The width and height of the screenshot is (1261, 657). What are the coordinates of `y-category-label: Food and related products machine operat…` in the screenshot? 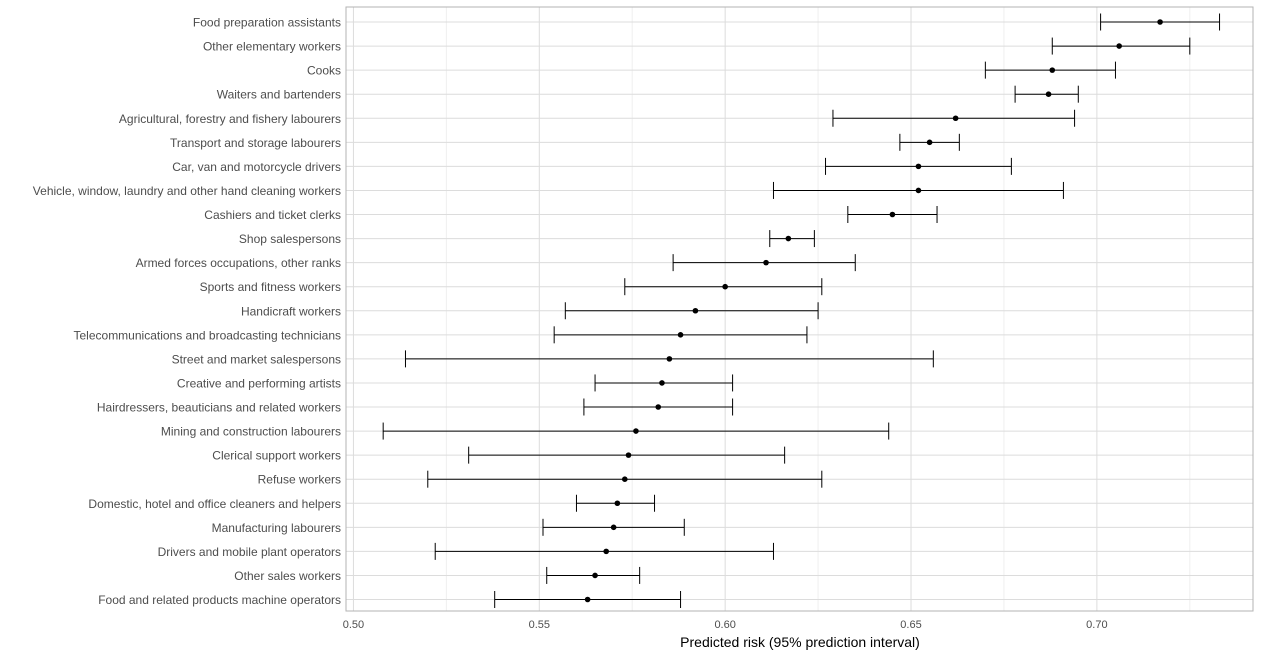 It's located at (219, 600).